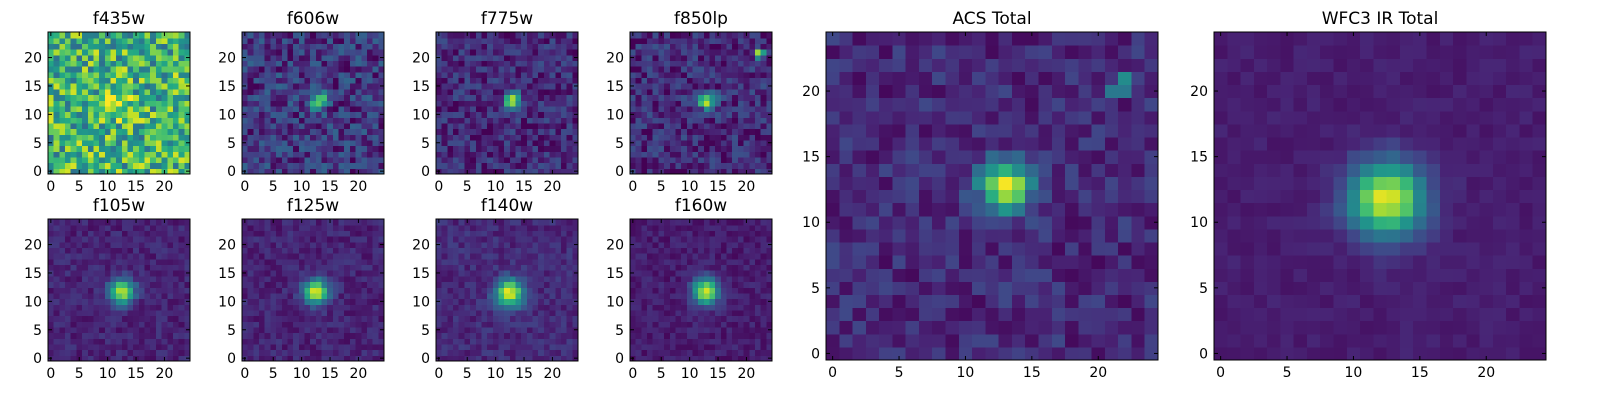  What do you see at coordinates (165, 374) in the screenshot?
I see `x-tick-label: 20` at bounding box center [165, 374].